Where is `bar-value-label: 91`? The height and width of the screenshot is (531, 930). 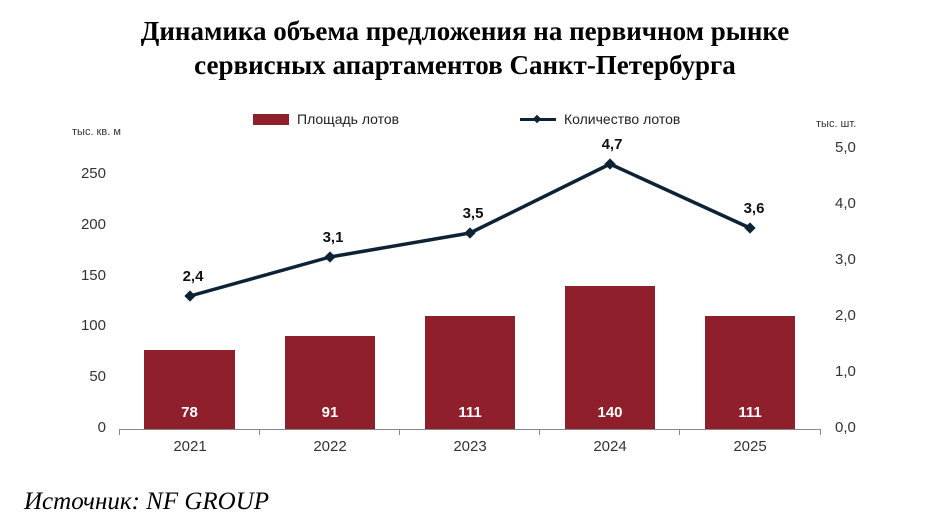
bar-value-label: 91 is located at coordinates (330, 412).